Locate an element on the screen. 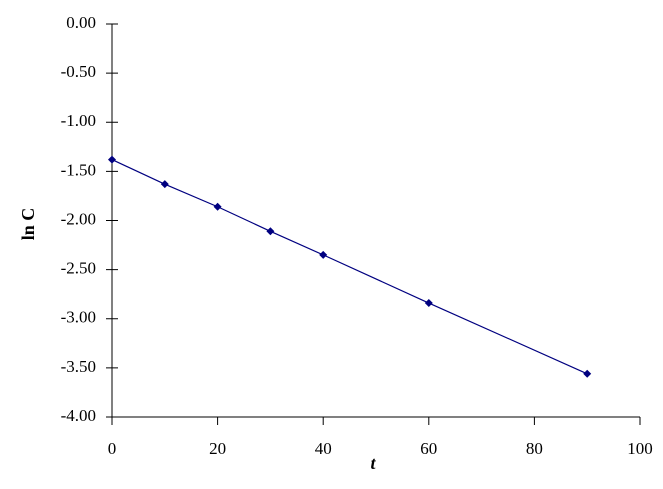 This screenshot has height=489, width=663. y-tick-label: -2.00 is located at coordinates (78, 218).